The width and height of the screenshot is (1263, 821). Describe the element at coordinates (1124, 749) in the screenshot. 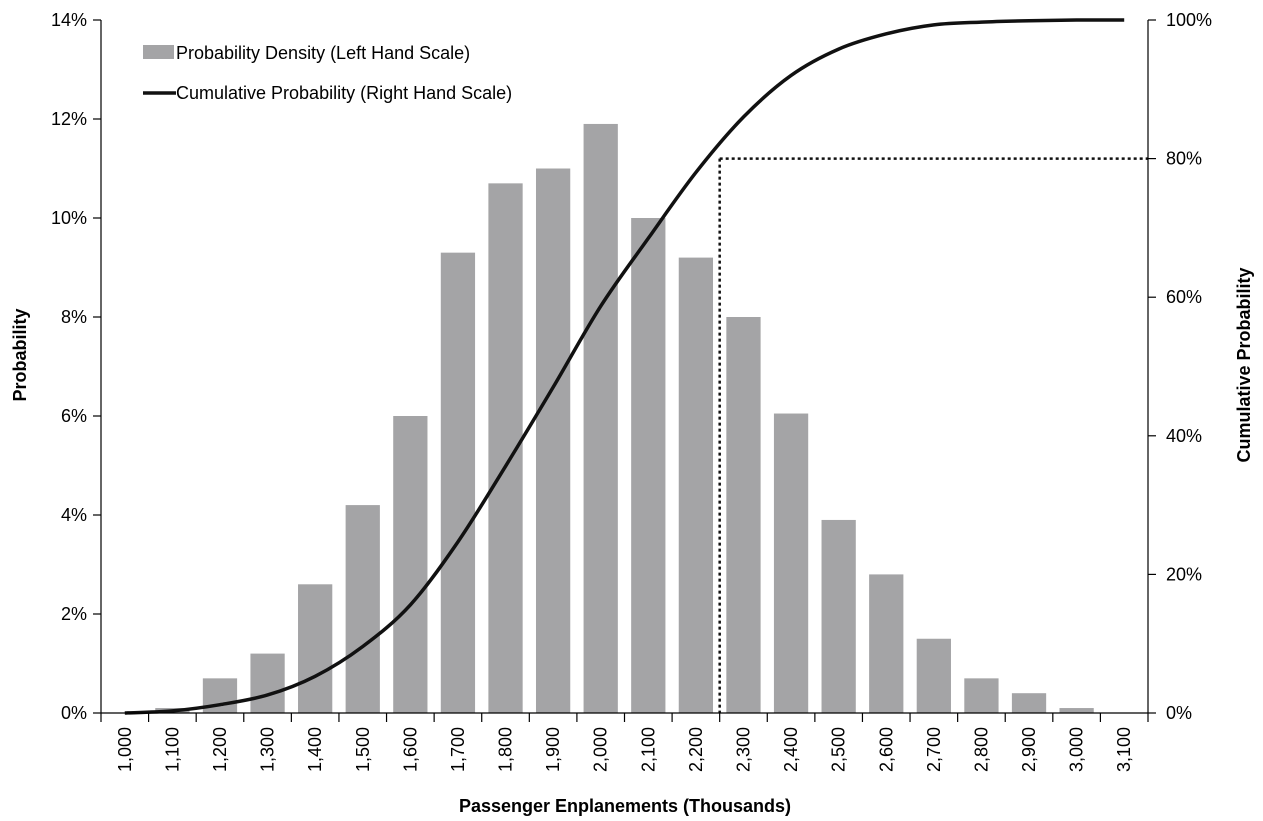

I see `x-tick-label: 3,100` at that location.